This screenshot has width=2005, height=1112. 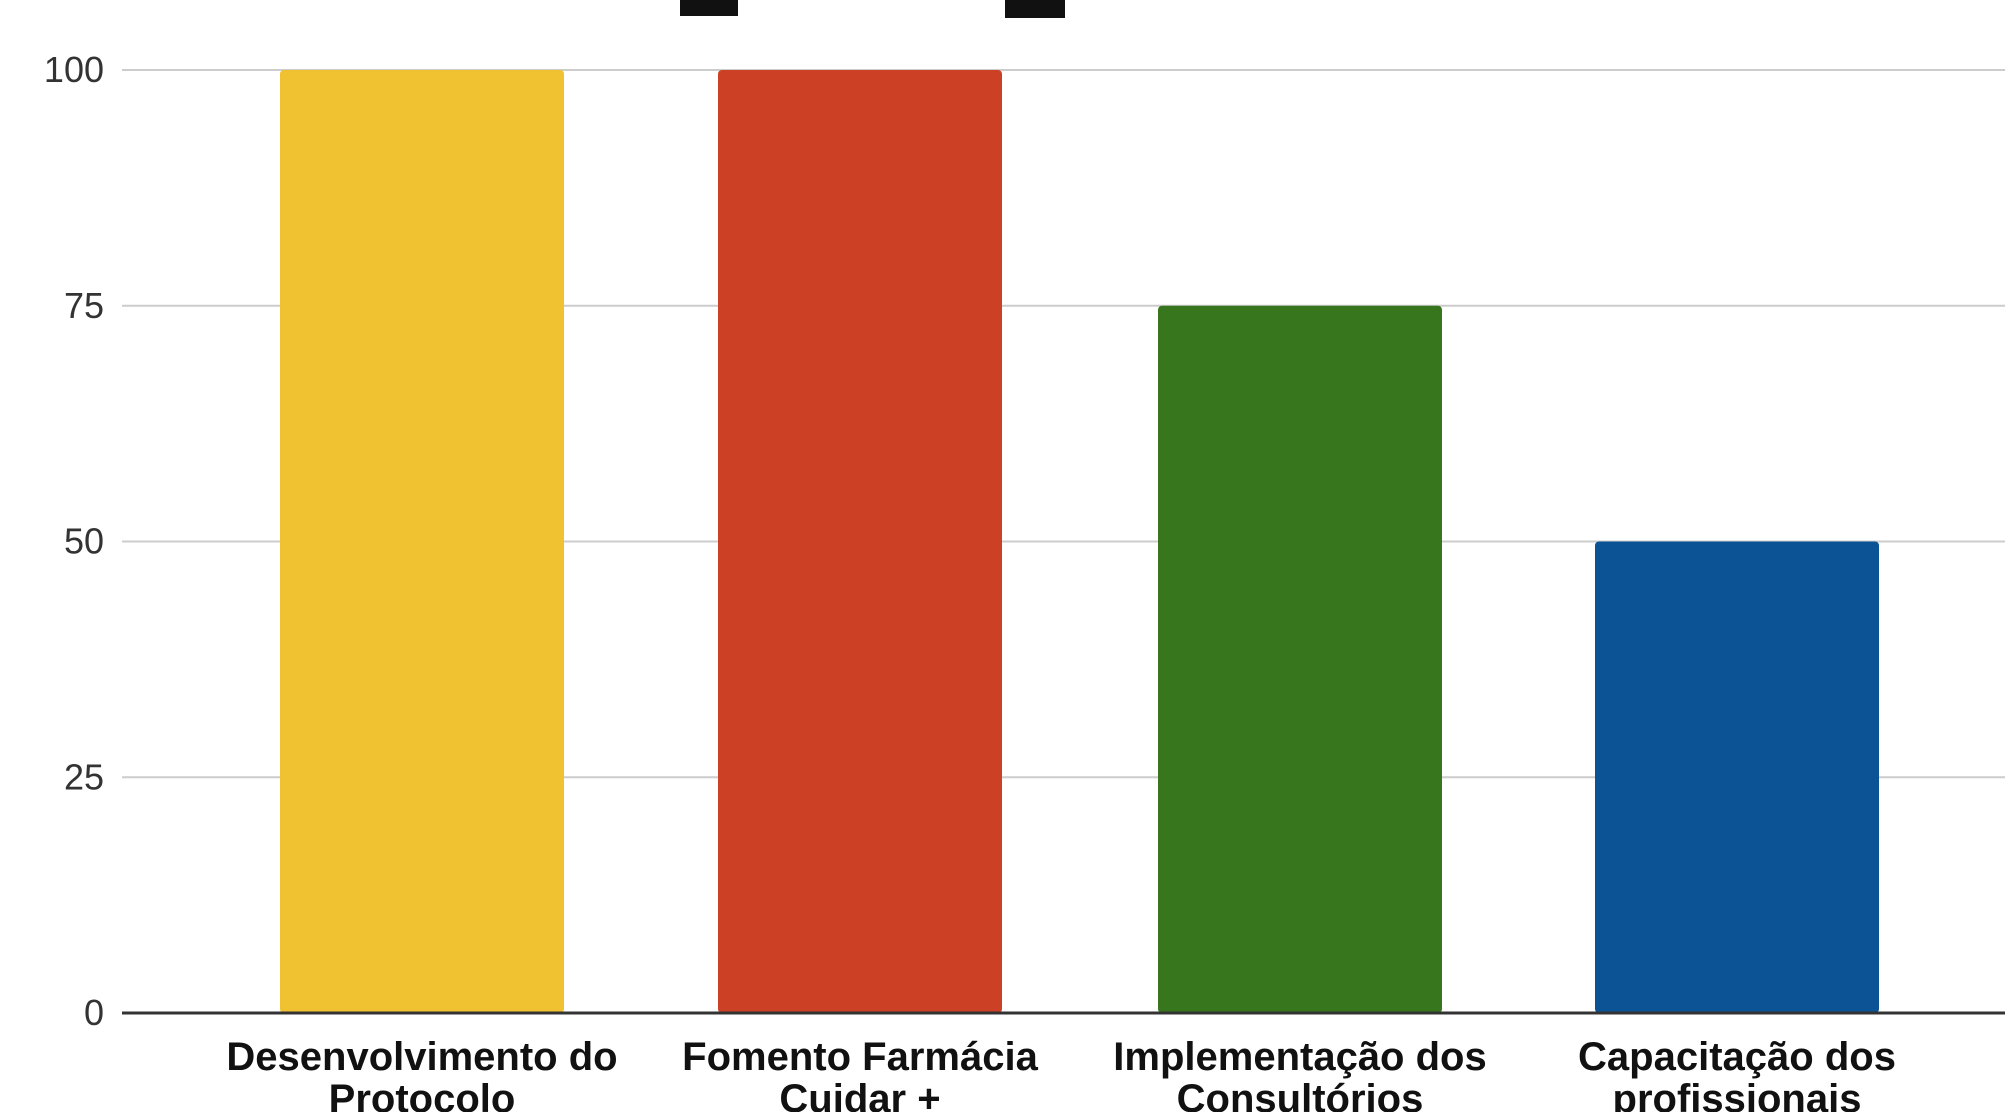 I want to click on x-category-label: Implementação dos Consultórios, so click(x=1299, y=1073).